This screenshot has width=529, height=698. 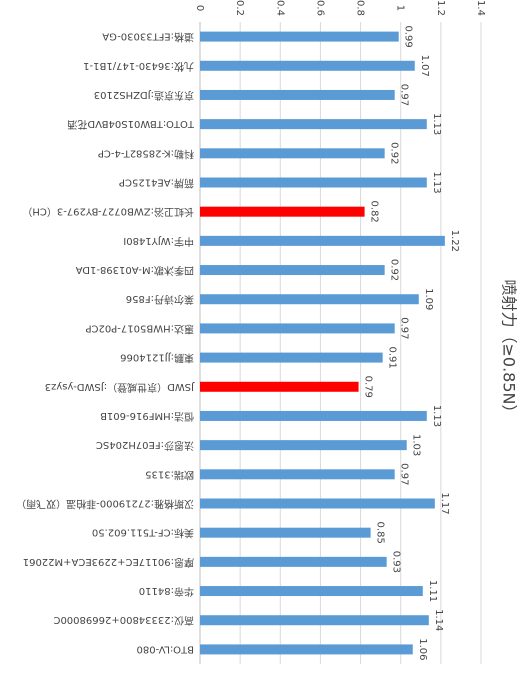 I want to click on chart-title: 喷射力（≥0.85N）, so click(x=509, y=349).